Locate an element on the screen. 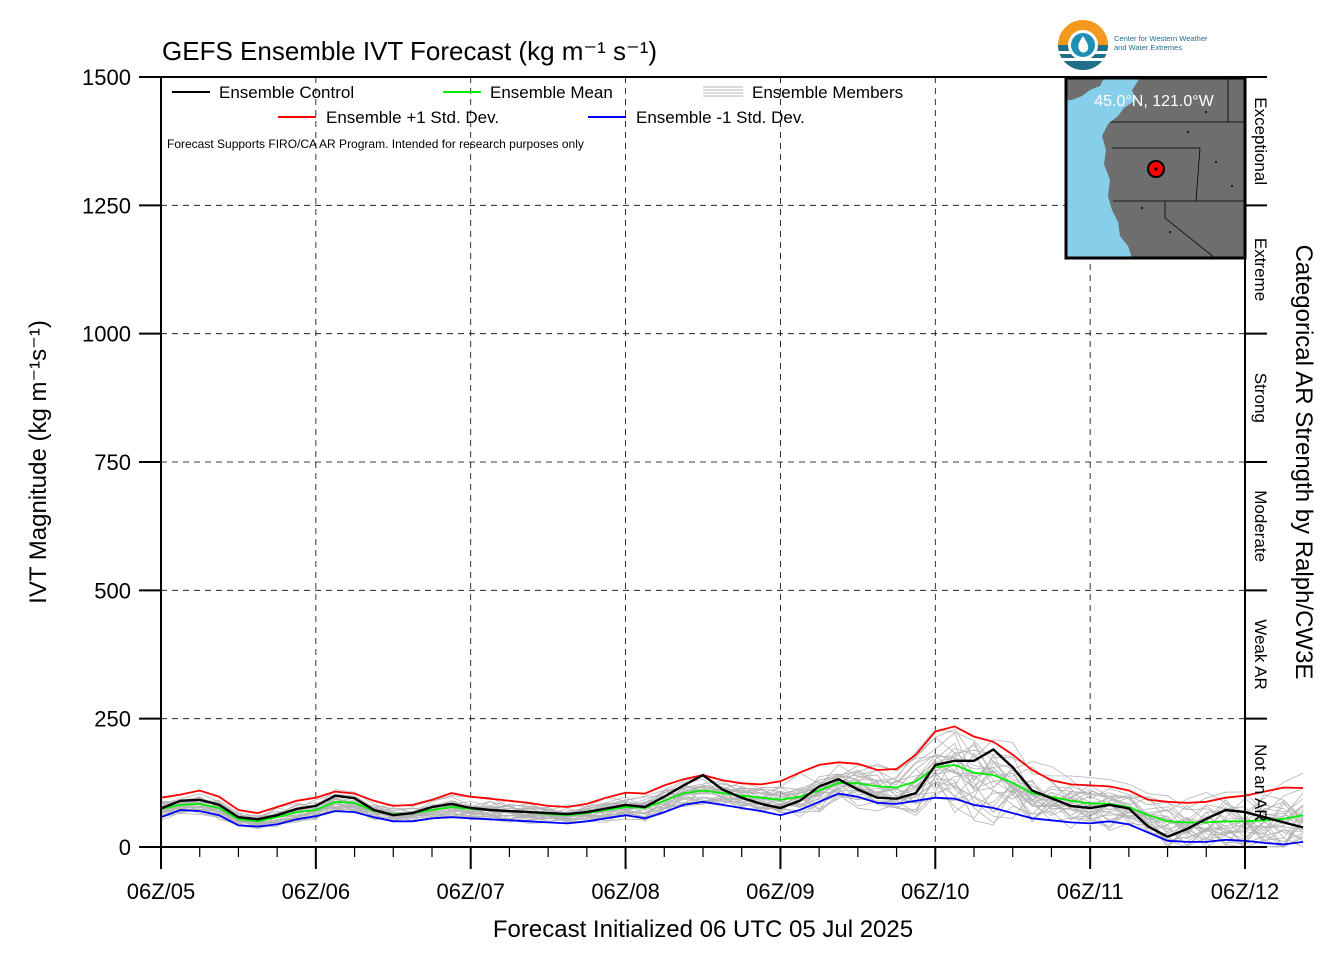  location-marker-center is located at coordinates (1156, 169).